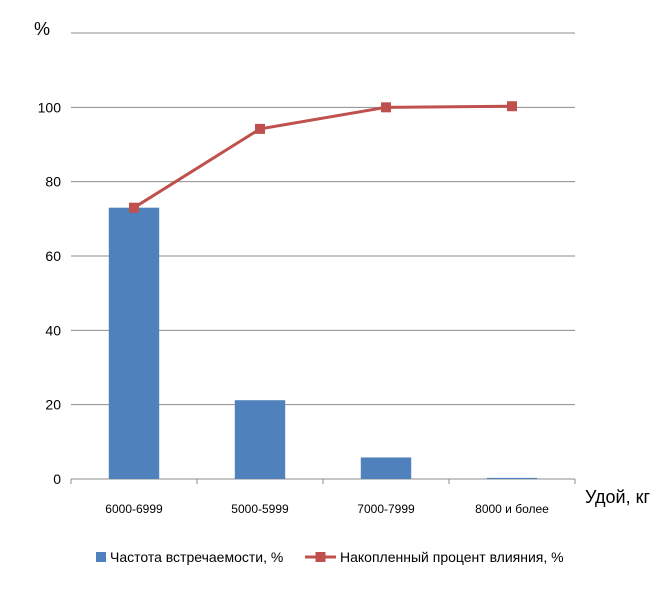  What do you see at coordinates (53, 405) in the screenshot?
I see `y-tick-label: 20` at bounding box center [53, 405].